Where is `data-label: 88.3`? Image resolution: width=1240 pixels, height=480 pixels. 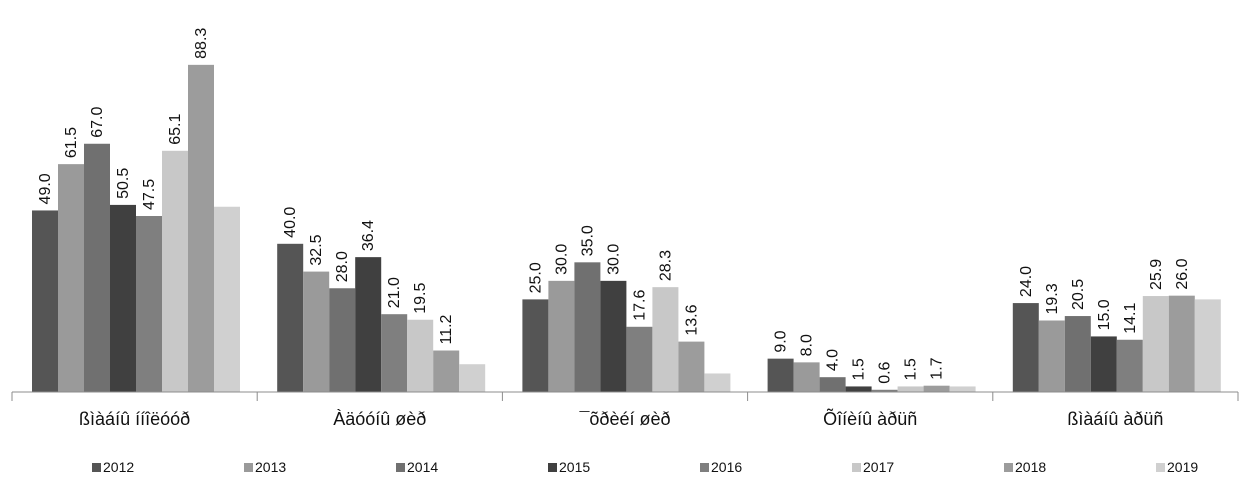
data-label: 88.3 is located at coordinates (201, 43).